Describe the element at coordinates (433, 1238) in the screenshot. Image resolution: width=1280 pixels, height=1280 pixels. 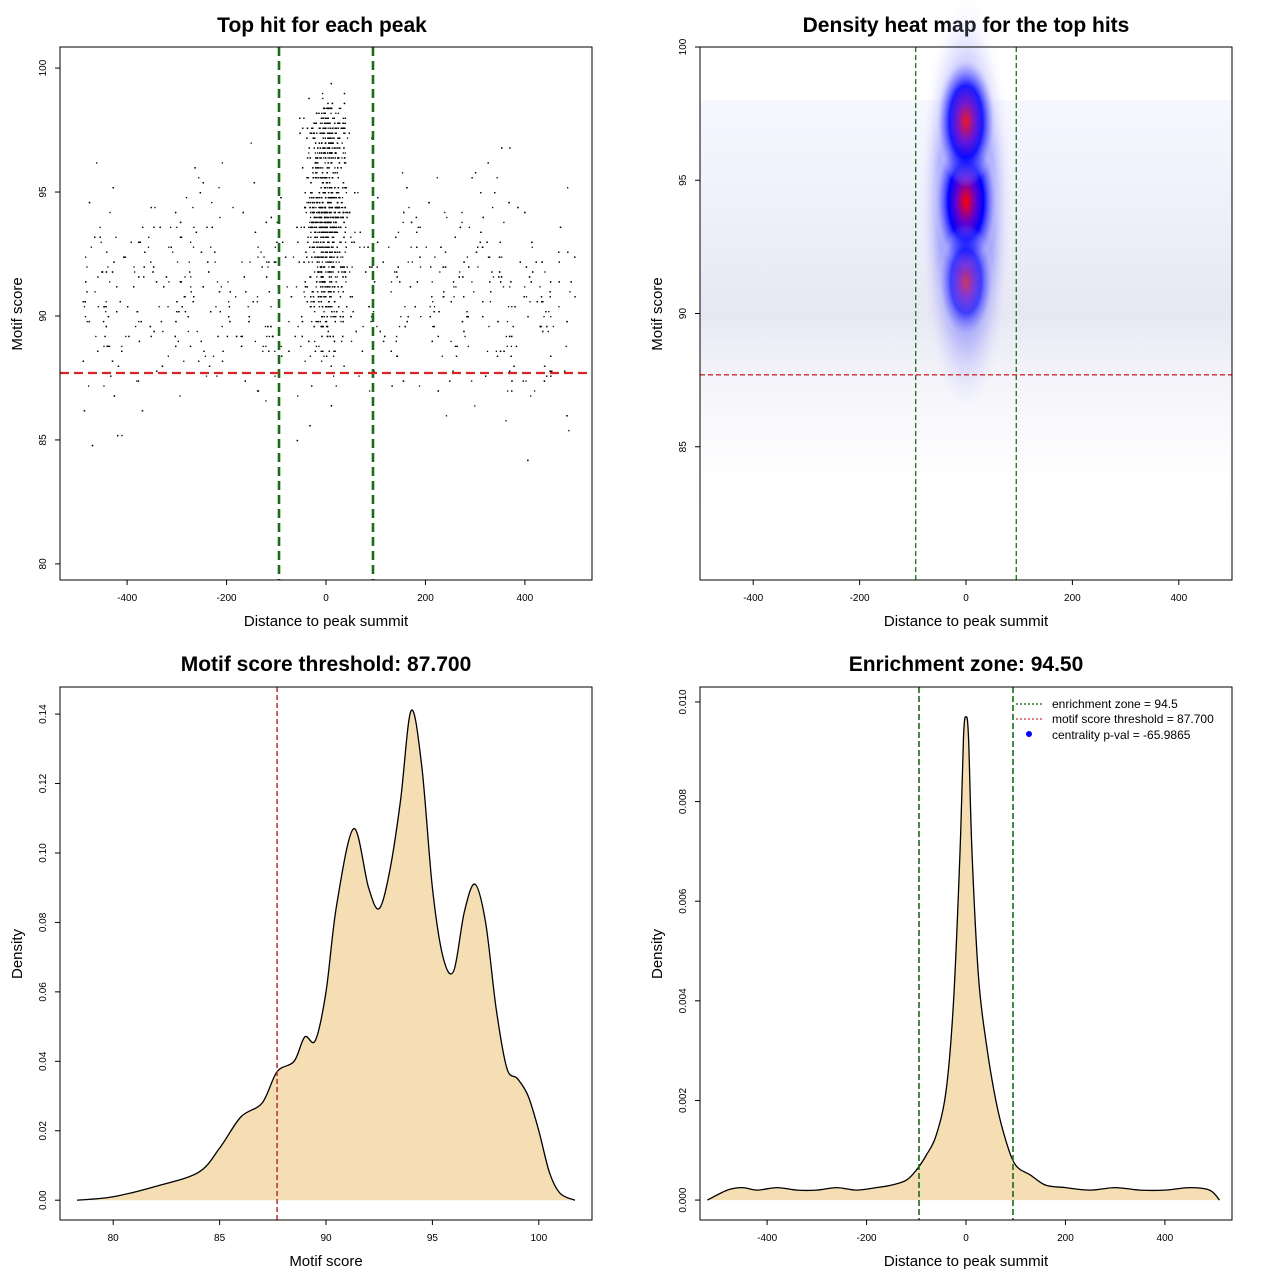
I see `x-tick-label: 95` at that location.